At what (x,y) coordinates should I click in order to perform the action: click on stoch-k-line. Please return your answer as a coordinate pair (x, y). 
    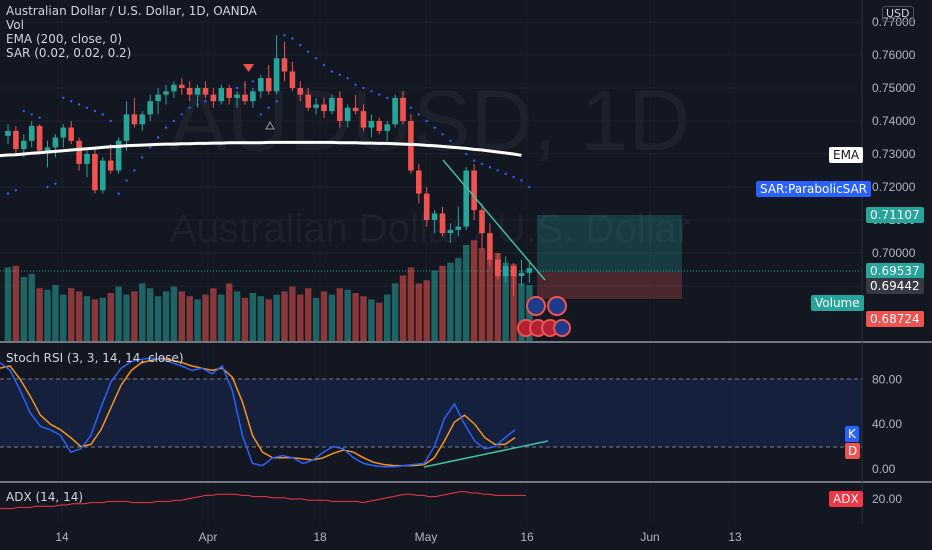
    Looking at the image, I should click on (258, 412).